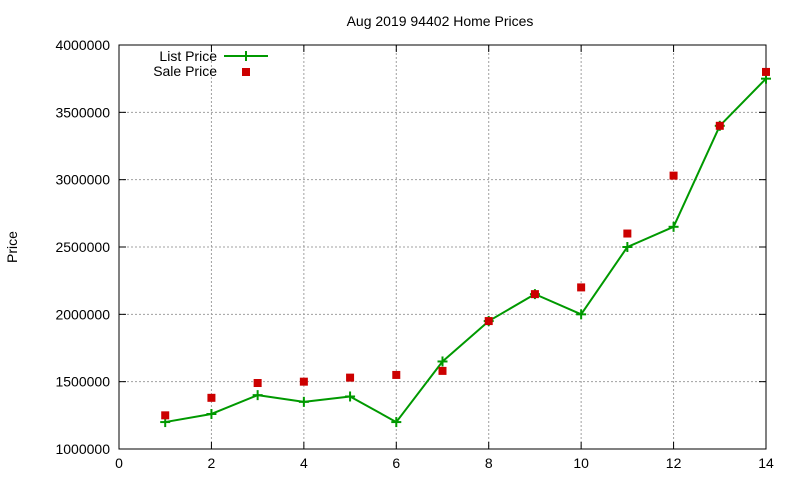  What do you see at coordinates (766, 463) in the screenshot?
I see `x-tick-label: 14` at bounding box center [766, 463].